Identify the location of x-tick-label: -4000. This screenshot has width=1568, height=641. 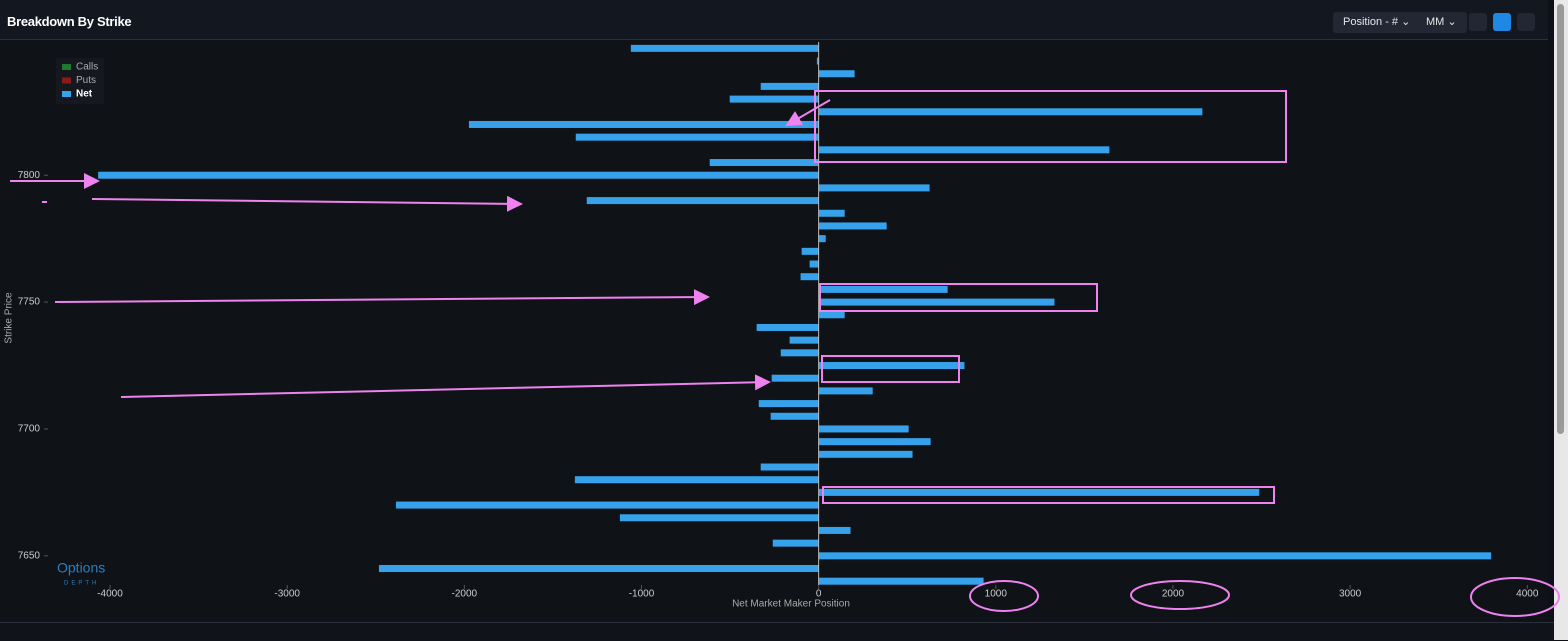
(110, 594).